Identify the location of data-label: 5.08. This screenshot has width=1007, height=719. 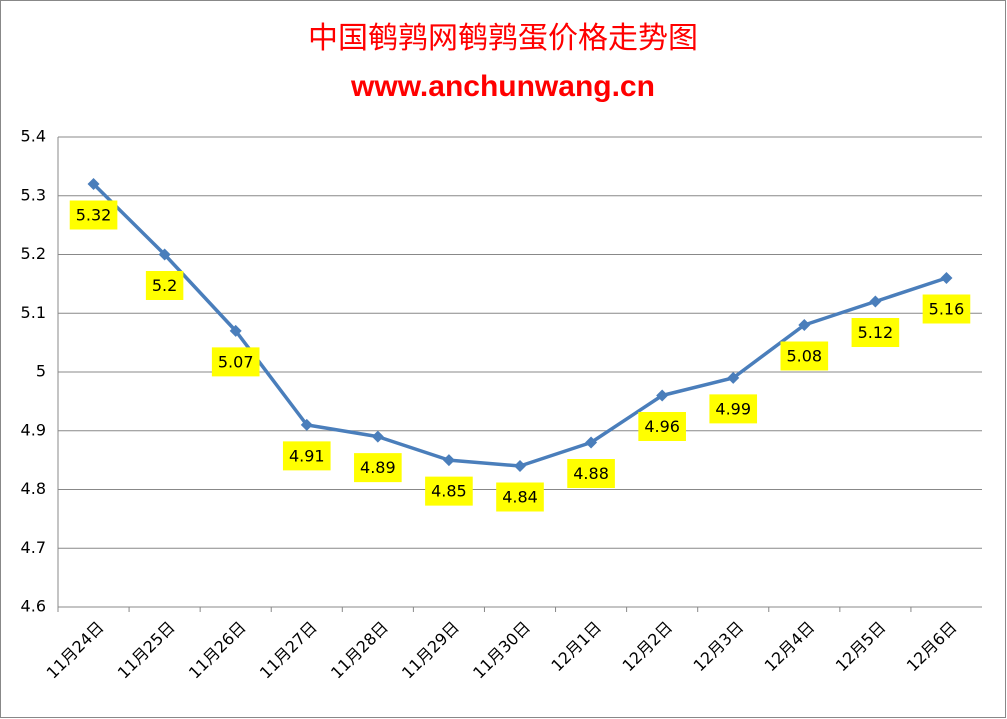
(804, 356).